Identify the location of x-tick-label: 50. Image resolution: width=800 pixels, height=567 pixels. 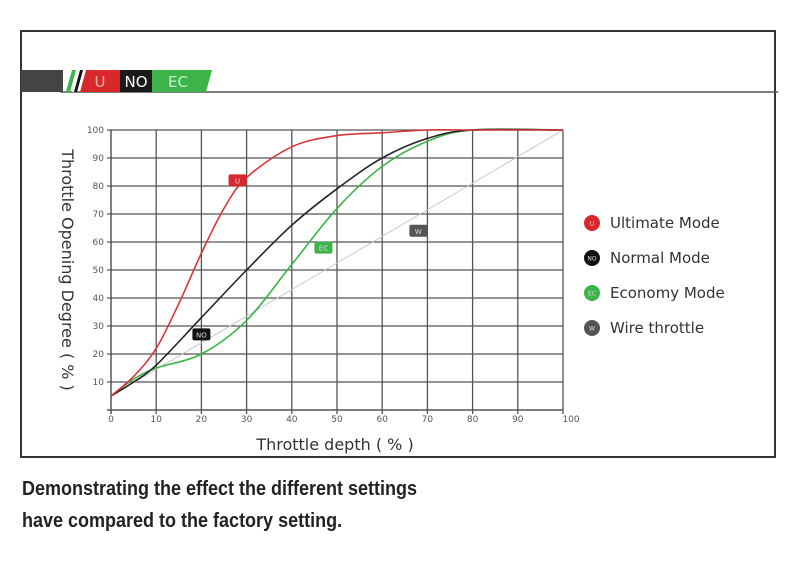
(337, 420).